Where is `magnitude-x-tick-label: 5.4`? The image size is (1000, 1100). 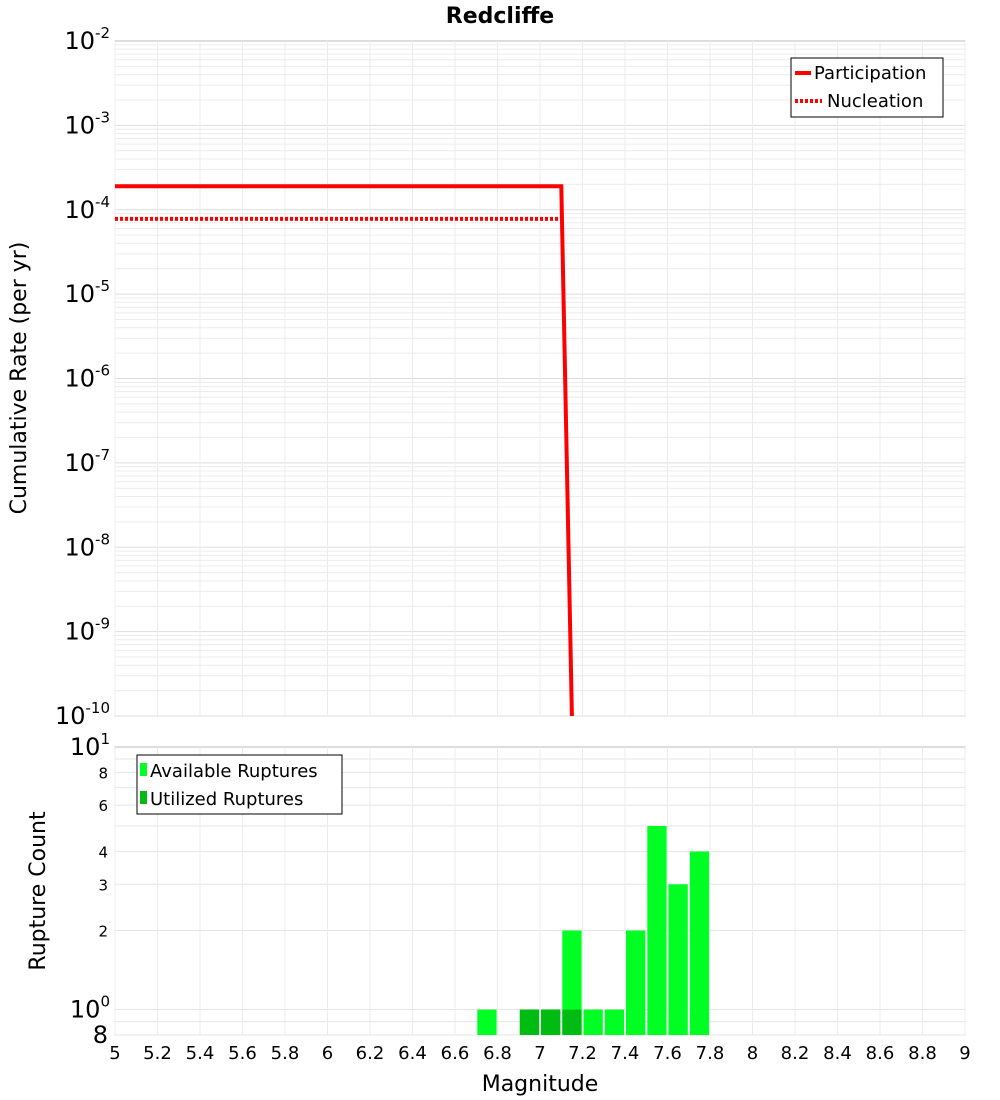 magnitude-x-tick-label: 5.4 is located at coordinates (200, 1053).